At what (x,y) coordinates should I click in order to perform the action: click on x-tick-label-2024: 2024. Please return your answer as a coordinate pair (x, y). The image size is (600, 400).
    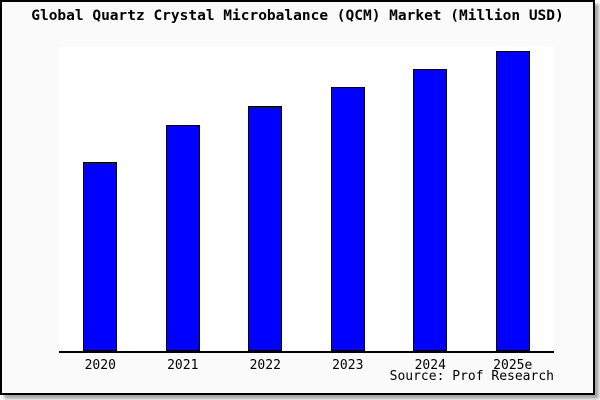
    Looking at the image, I should click on (430, 365).